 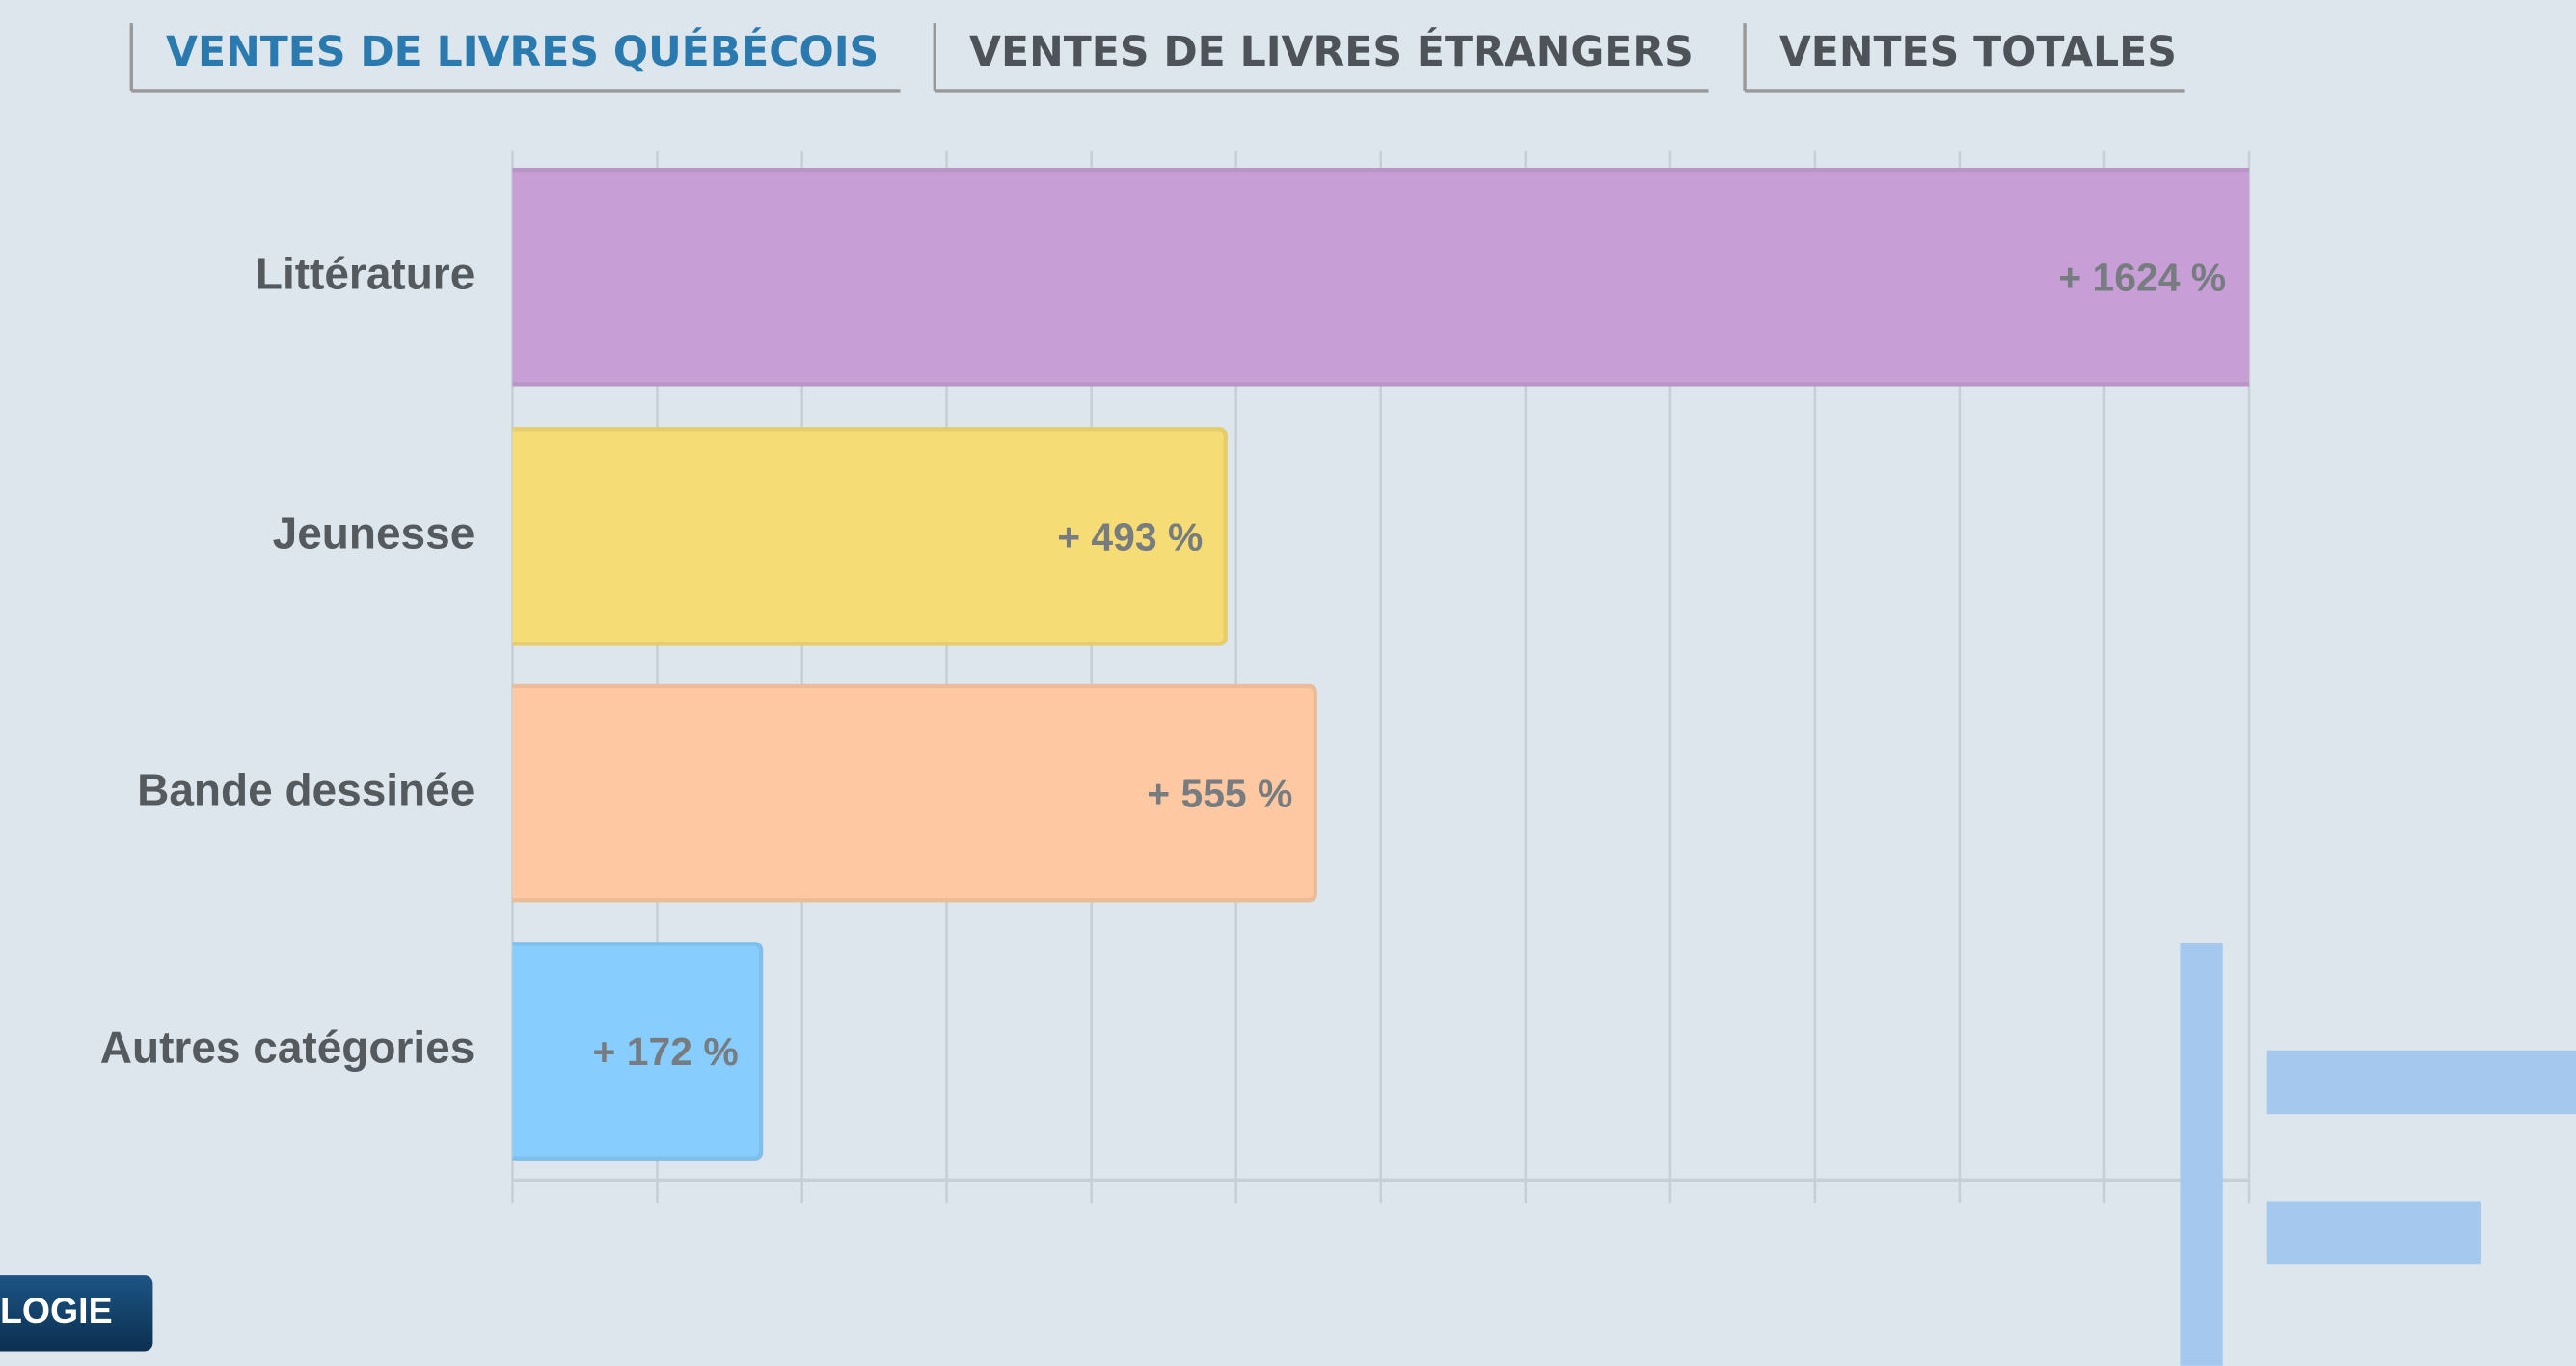 I want to click on category-label: Autres catégories, so click(x=287, y=1048).